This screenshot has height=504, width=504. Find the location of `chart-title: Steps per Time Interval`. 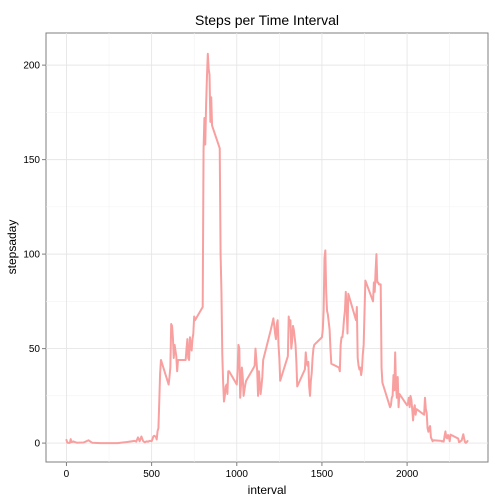

chart-title: Steps per Time Interval is located at coordinates (267, 20).